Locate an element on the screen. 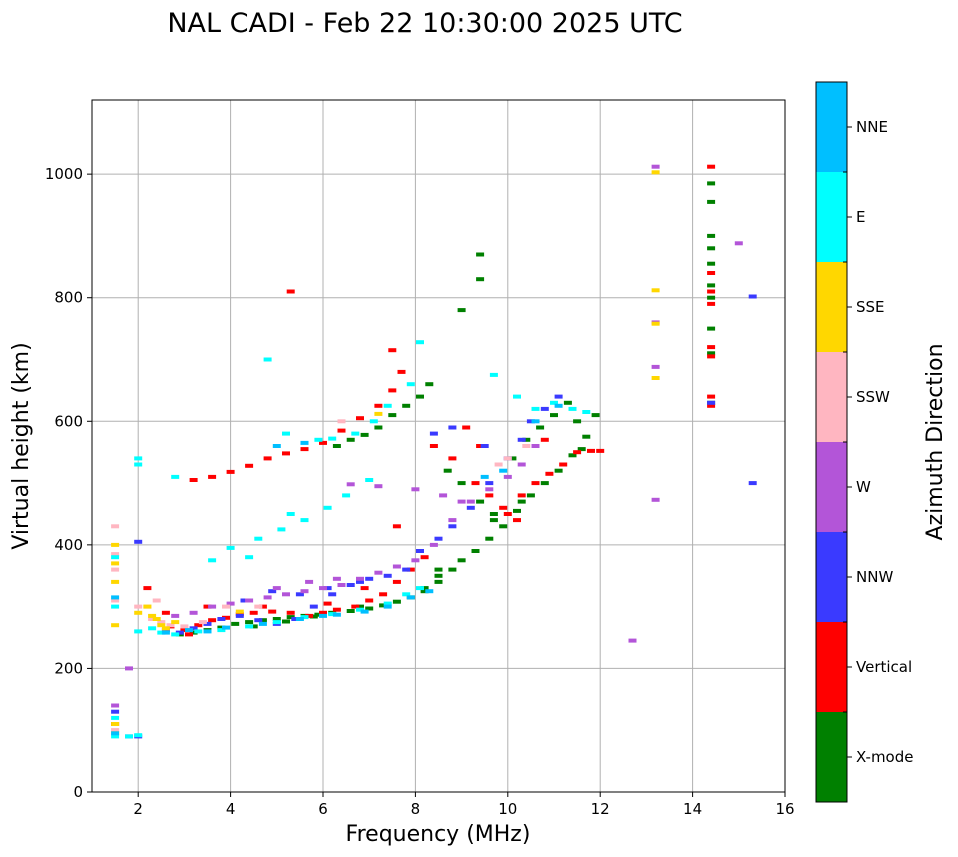 Image resolution: width=958 pixels, height=857 pixels. colorbar-tick-label: W is located at coordinates (863, 487).